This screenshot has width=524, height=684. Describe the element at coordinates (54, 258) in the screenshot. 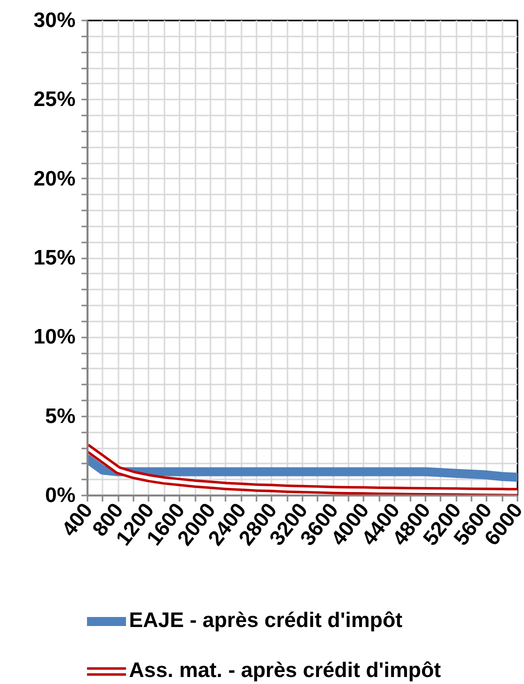

I see `y-tick-label: 15%` at that location.